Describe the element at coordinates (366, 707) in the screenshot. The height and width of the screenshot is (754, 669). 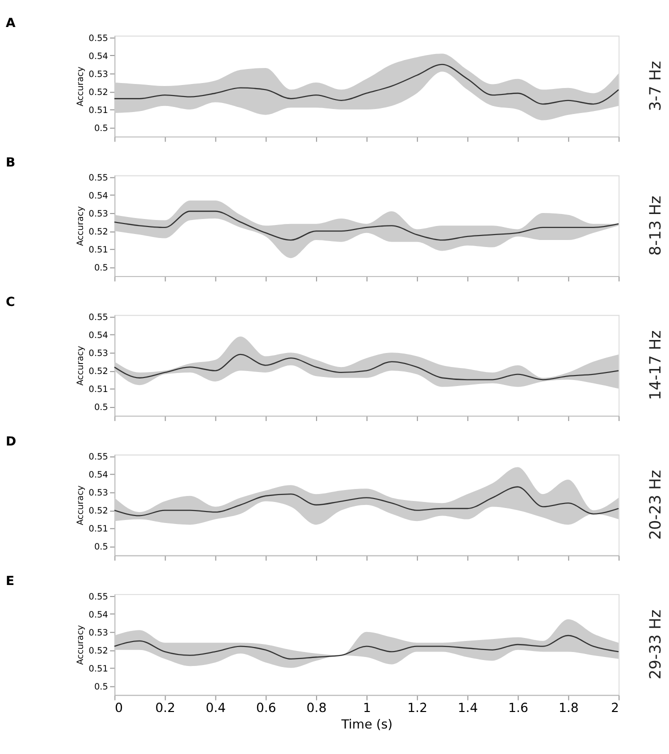
I see `x-tick-label: 1` at that location.